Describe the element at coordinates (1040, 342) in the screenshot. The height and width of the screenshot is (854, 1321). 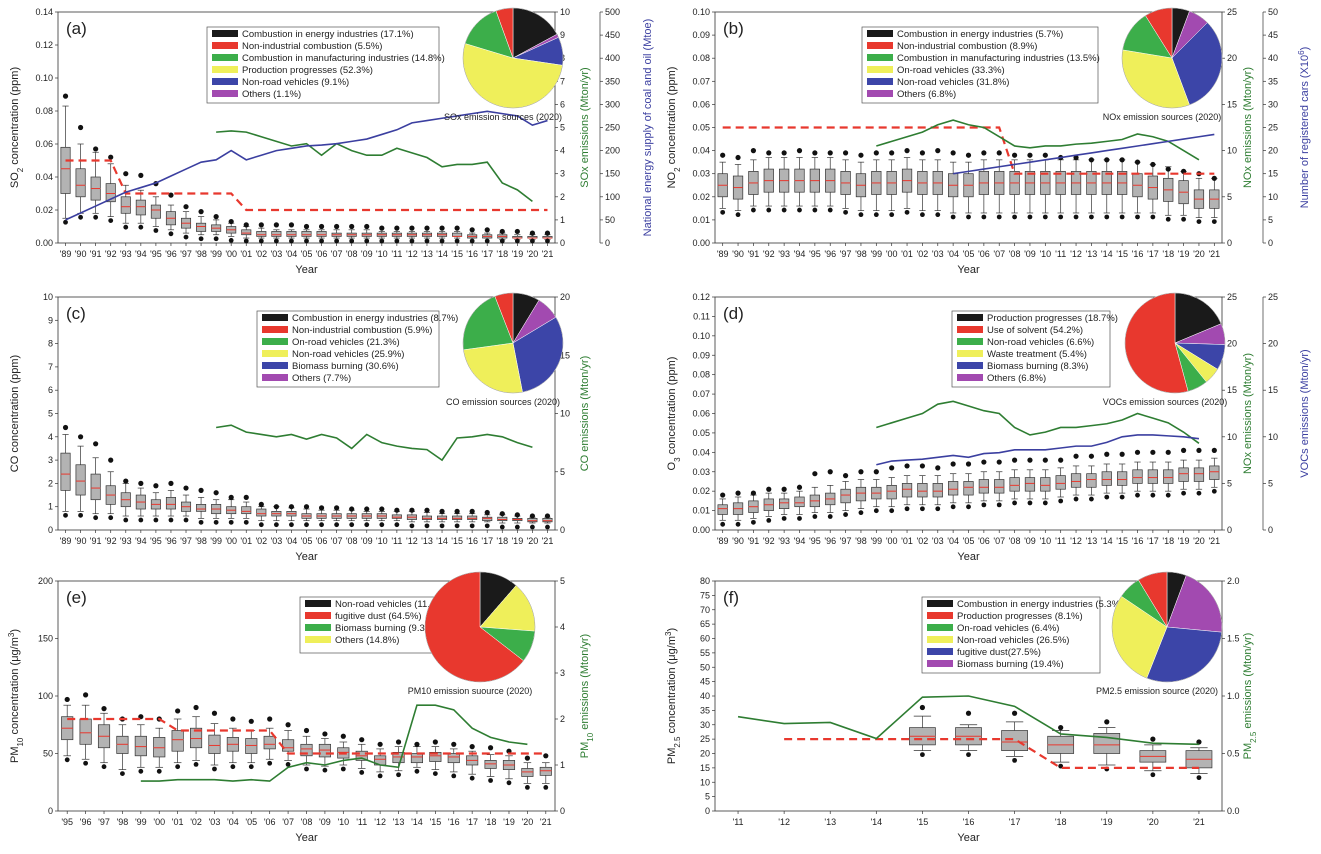
I see `legend-entry: Non-road vehicles (6.6%)` at that location.